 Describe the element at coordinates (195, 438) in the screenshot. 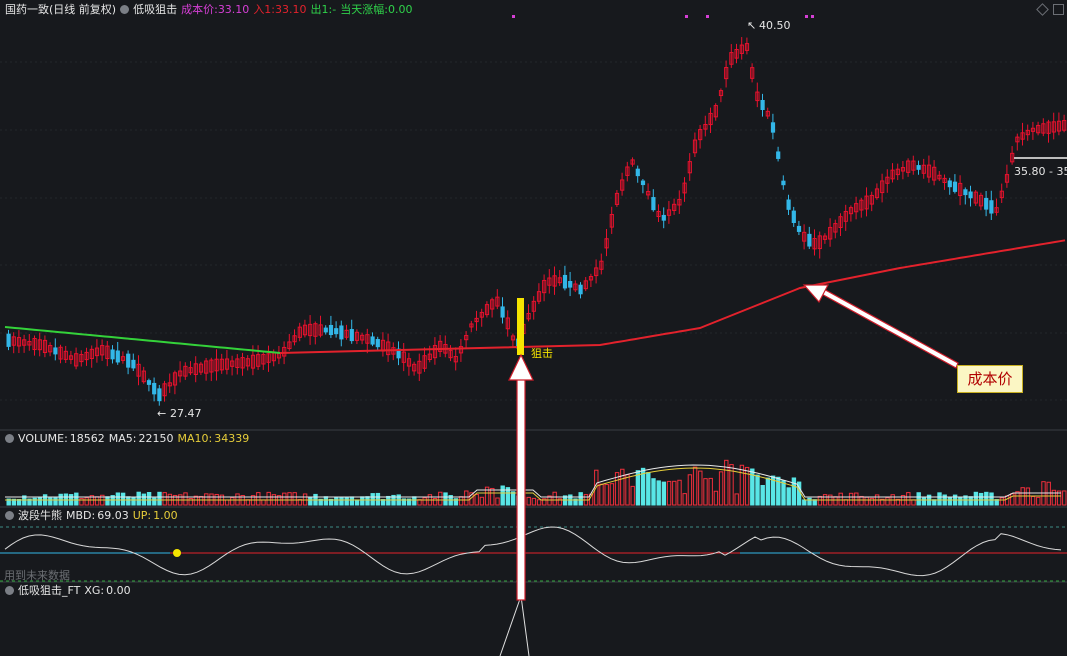

I see `ma10-label: MA10:` at that location.